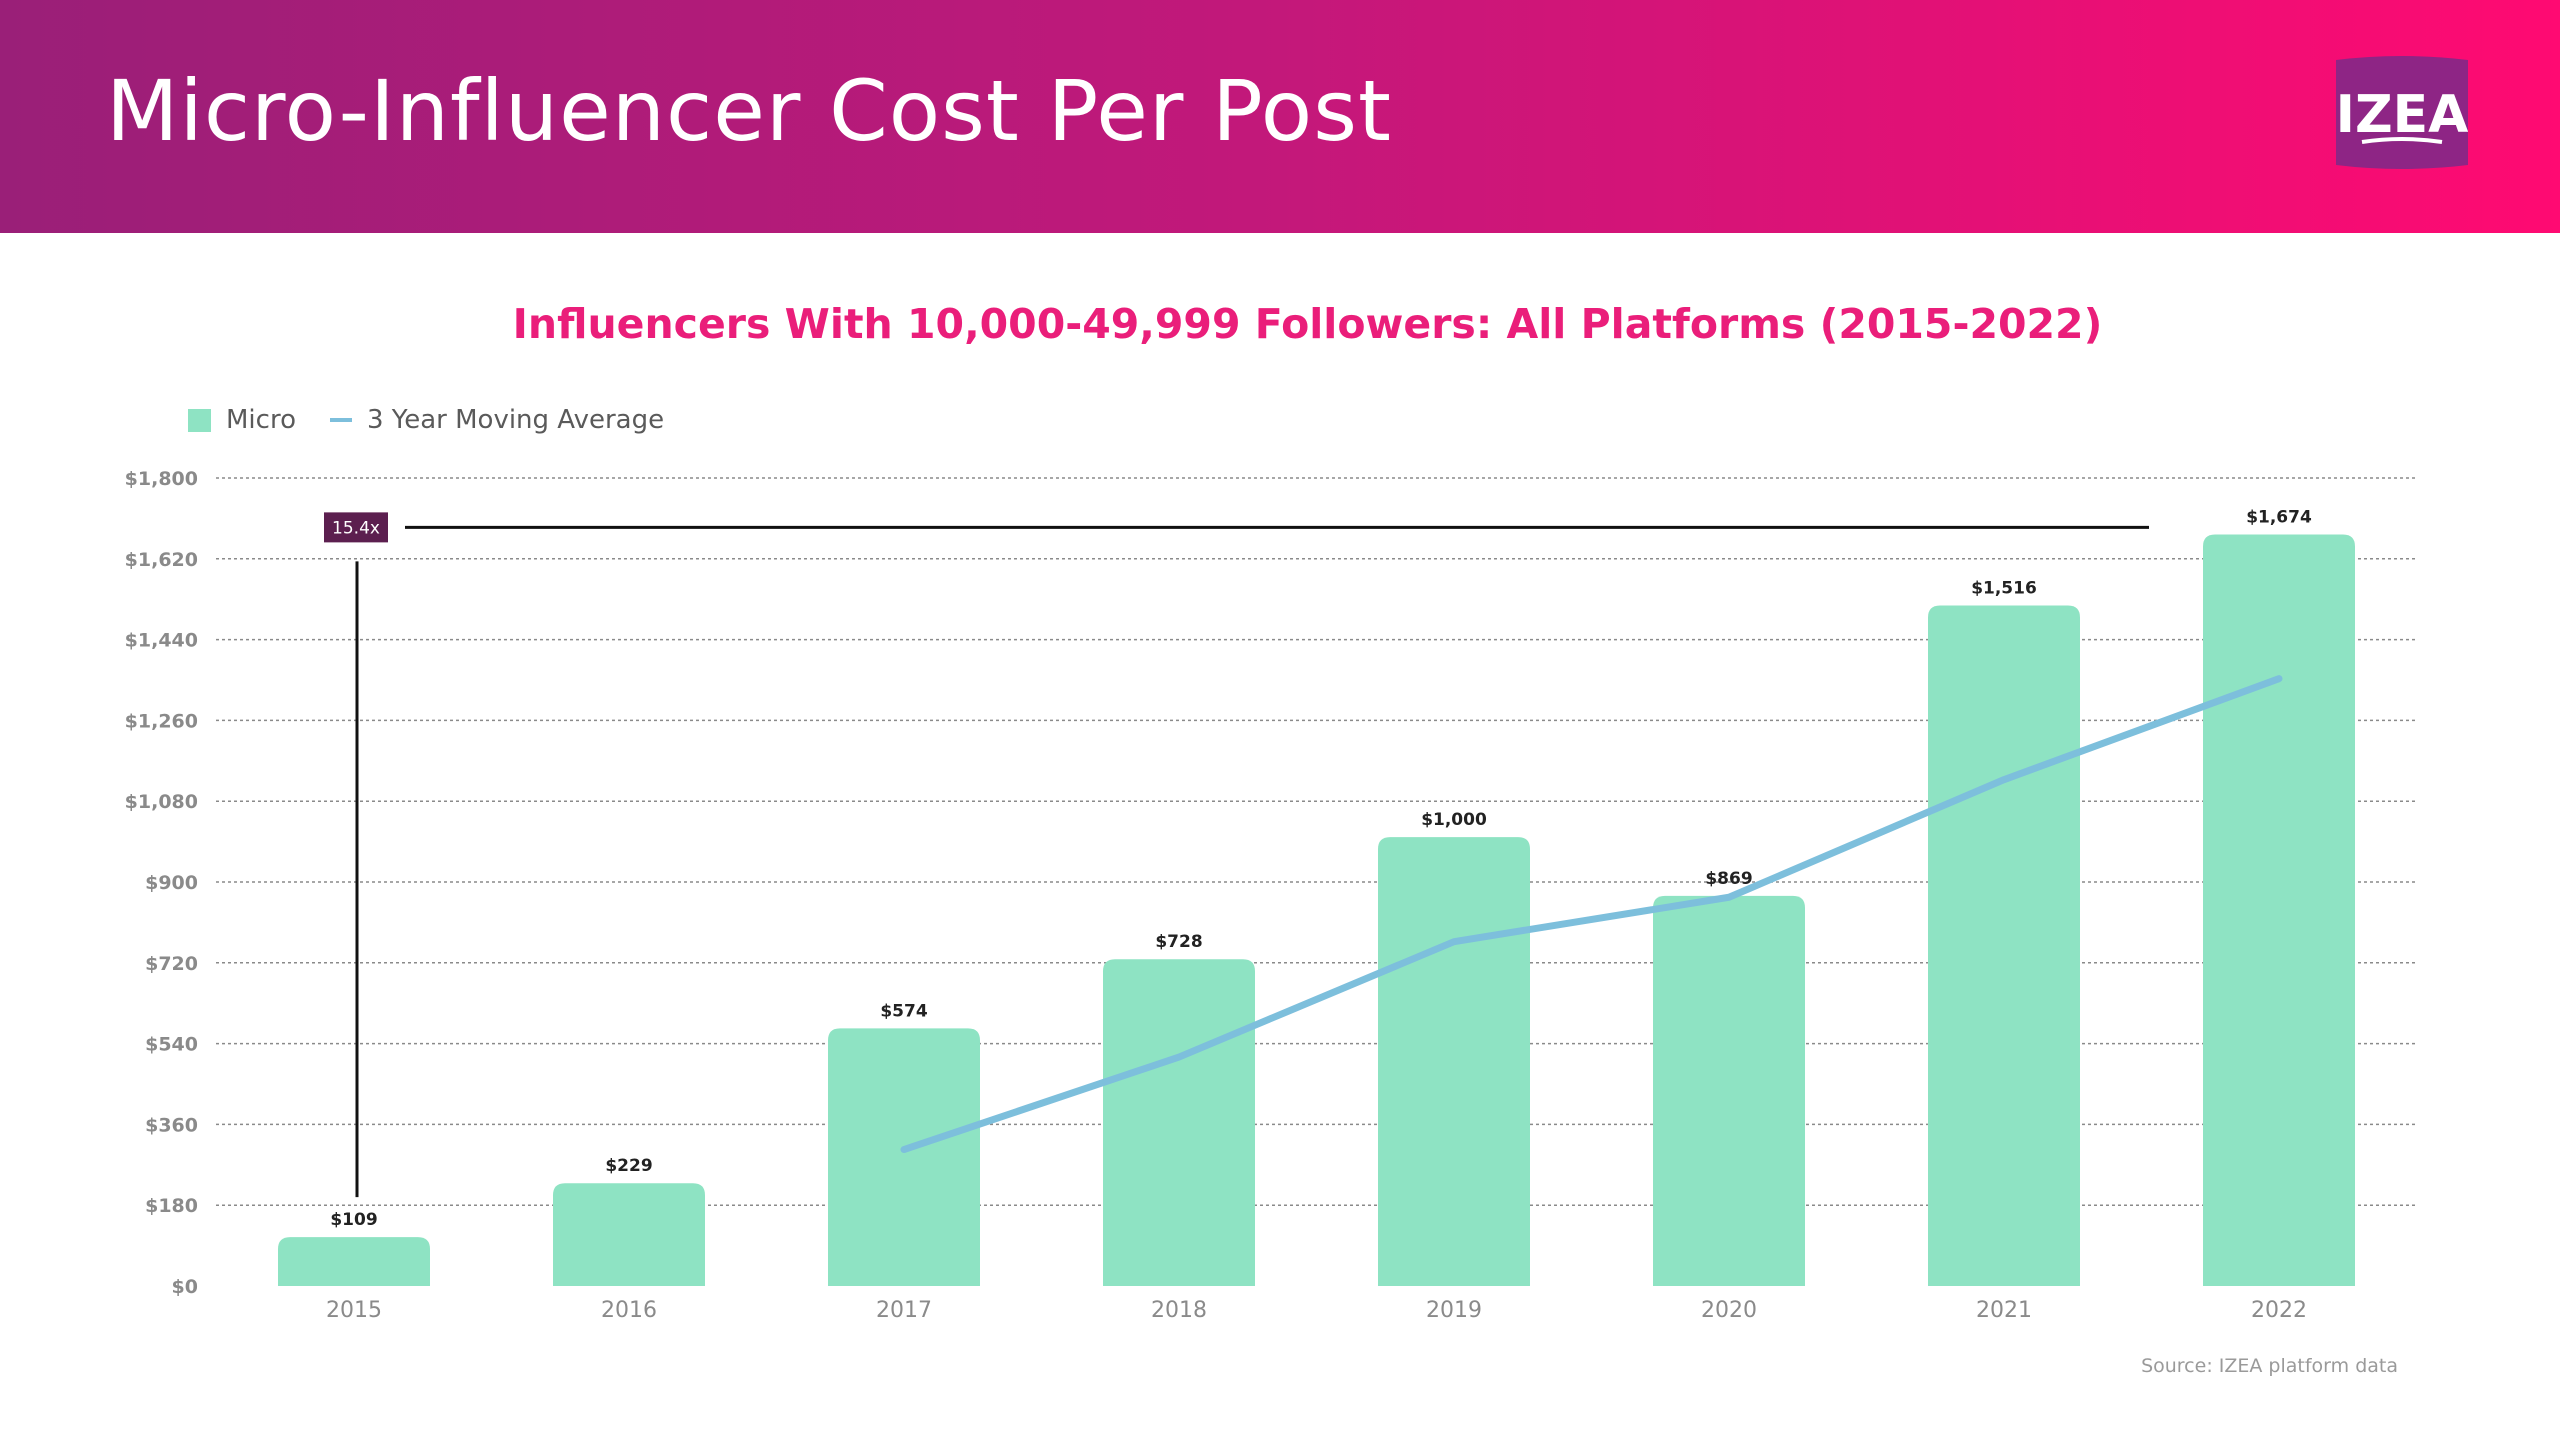 The width and height of the screenshot is (2560, 1440). I want to click on bar-2017, so click(904, 1157).